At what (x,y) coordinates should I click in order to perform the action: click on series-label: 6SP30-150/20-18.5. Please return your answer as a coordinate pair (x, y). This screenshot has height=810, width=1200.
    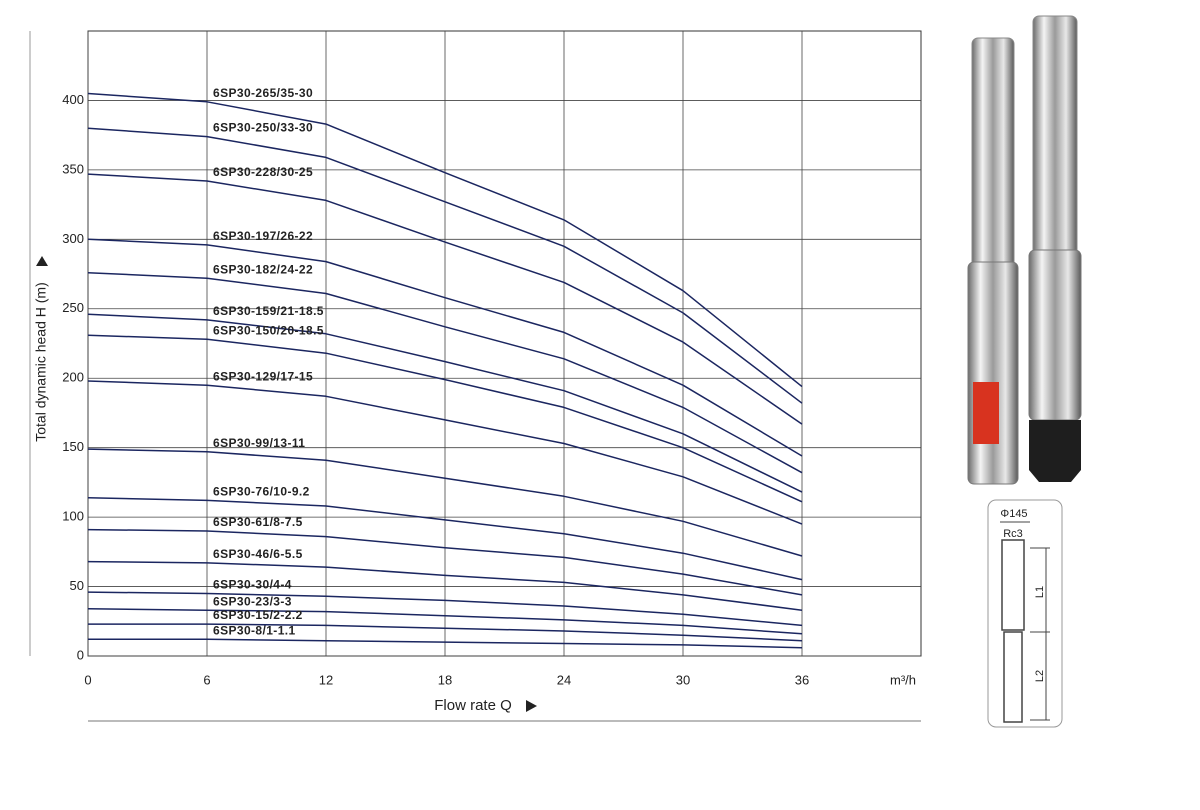
    Looking at the image, I should click on (268, 331).